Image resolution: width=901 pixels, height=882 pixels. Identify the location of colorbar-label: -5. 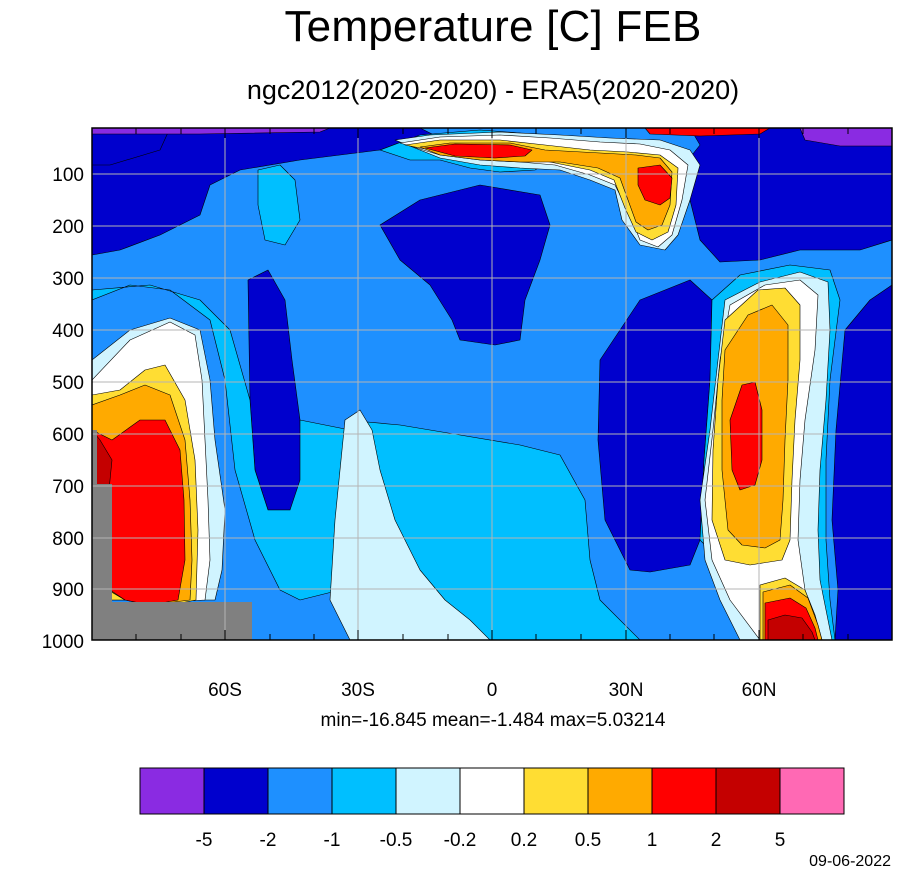
(204, 840).